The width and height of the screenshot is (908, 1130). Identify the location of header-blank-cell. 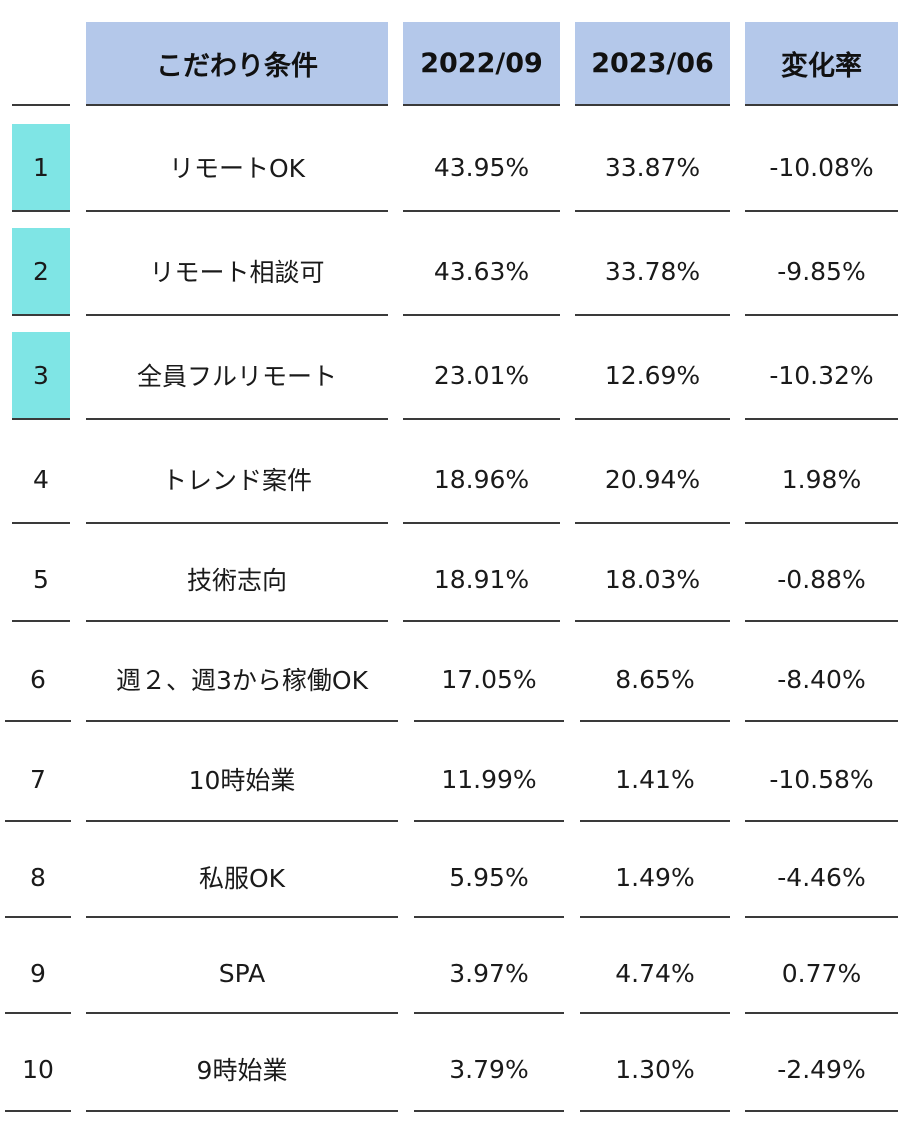
(41, 105).